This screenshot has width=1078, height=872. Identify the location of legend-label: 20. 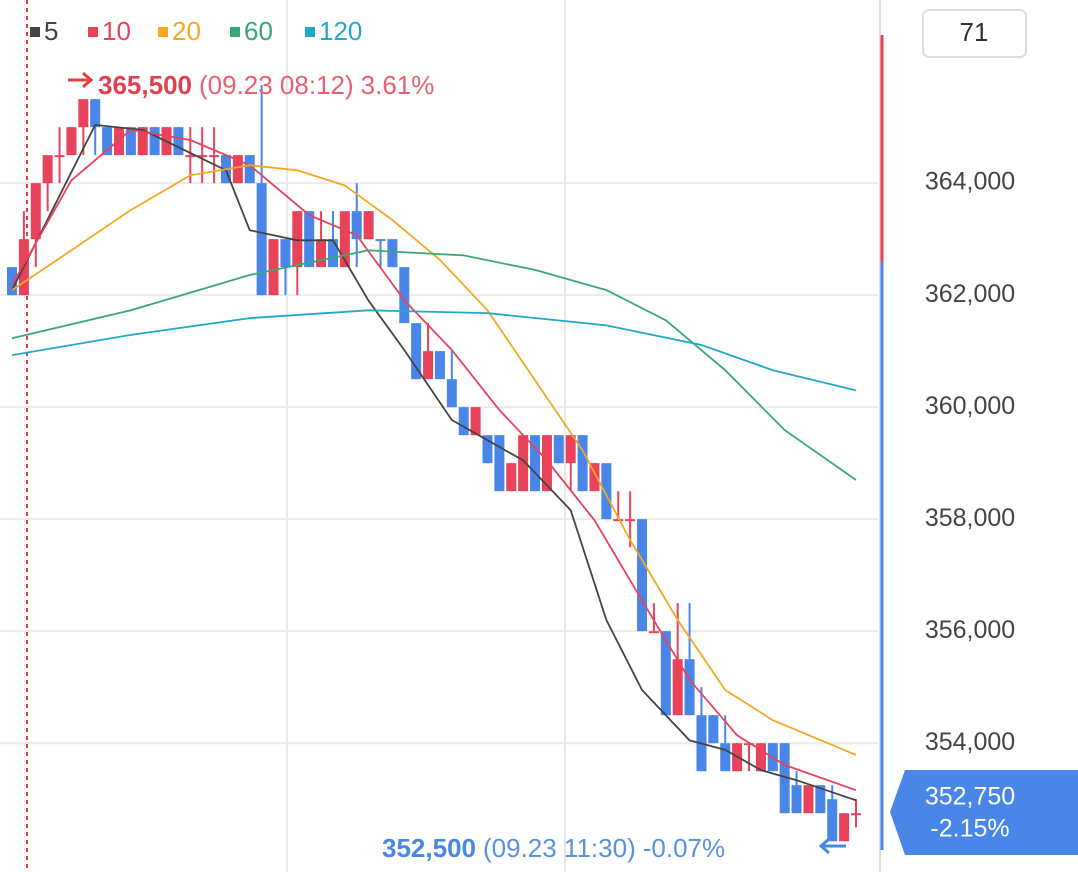
(186, 31).